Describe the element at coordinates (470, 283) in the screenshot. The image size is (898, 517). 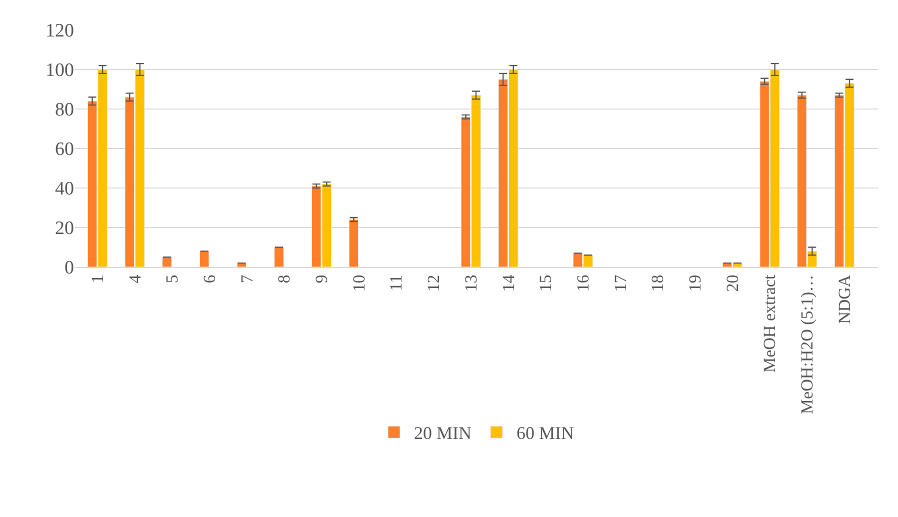
I see `x-tick-label: 13` at that location.